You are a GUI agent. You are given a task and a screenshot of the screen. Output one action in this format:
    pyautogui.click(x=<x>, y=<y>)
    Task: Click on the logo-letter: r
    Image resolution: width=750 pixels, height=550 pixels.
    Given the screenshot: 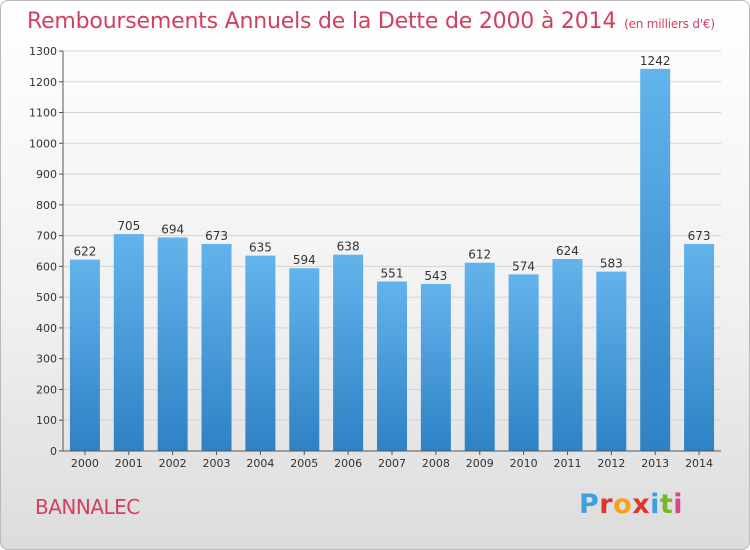 What is the action you would take?
    pyautogui.click(x=606, y=504)
    